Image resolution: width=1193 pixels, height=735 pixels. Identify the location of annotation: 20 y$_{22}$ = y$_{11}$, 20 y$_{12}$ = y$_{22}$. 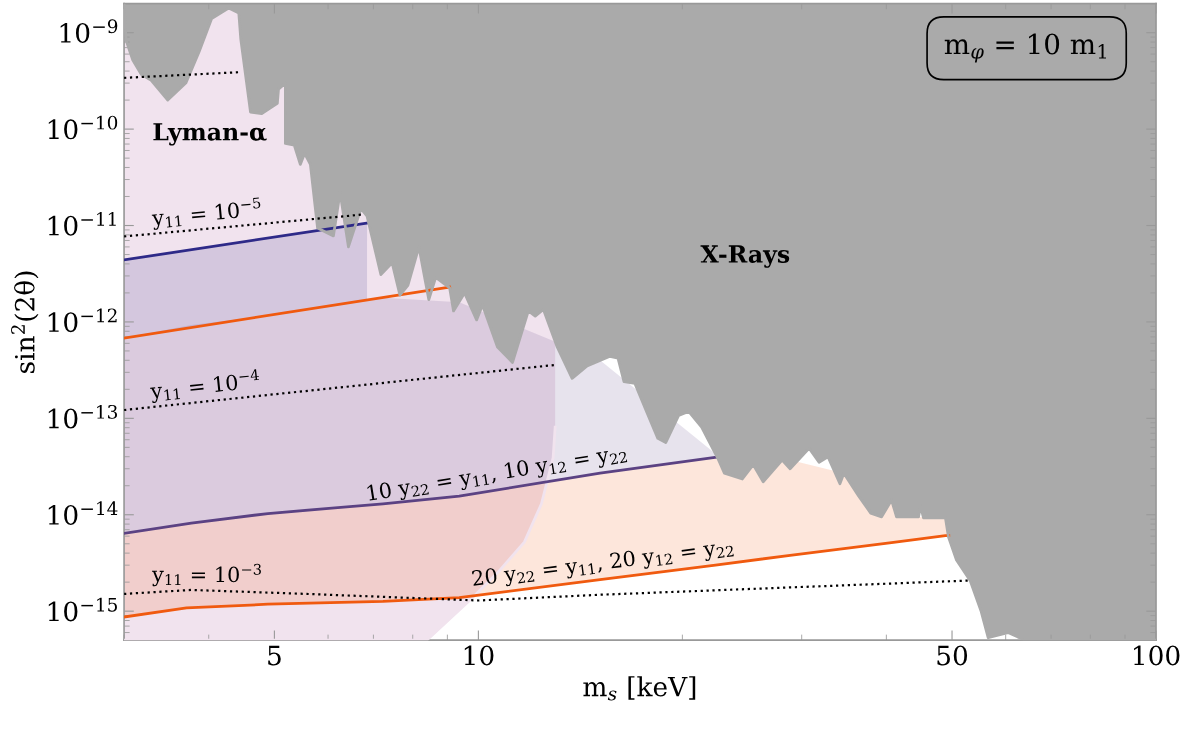
(602, 564).